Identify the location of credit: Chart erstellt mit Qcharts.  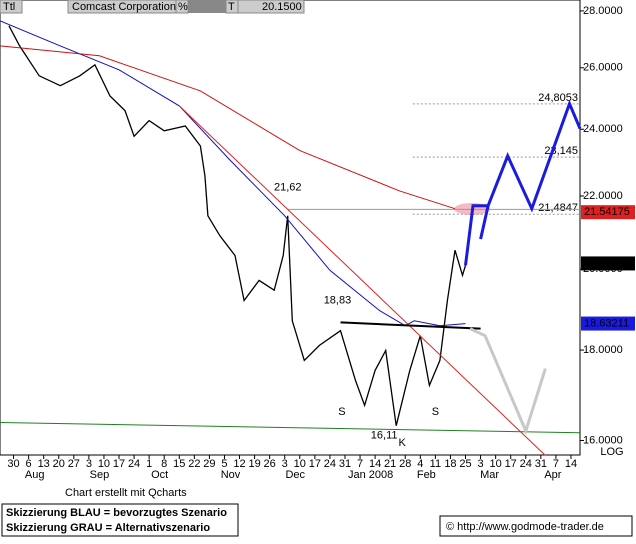
(126, 493).